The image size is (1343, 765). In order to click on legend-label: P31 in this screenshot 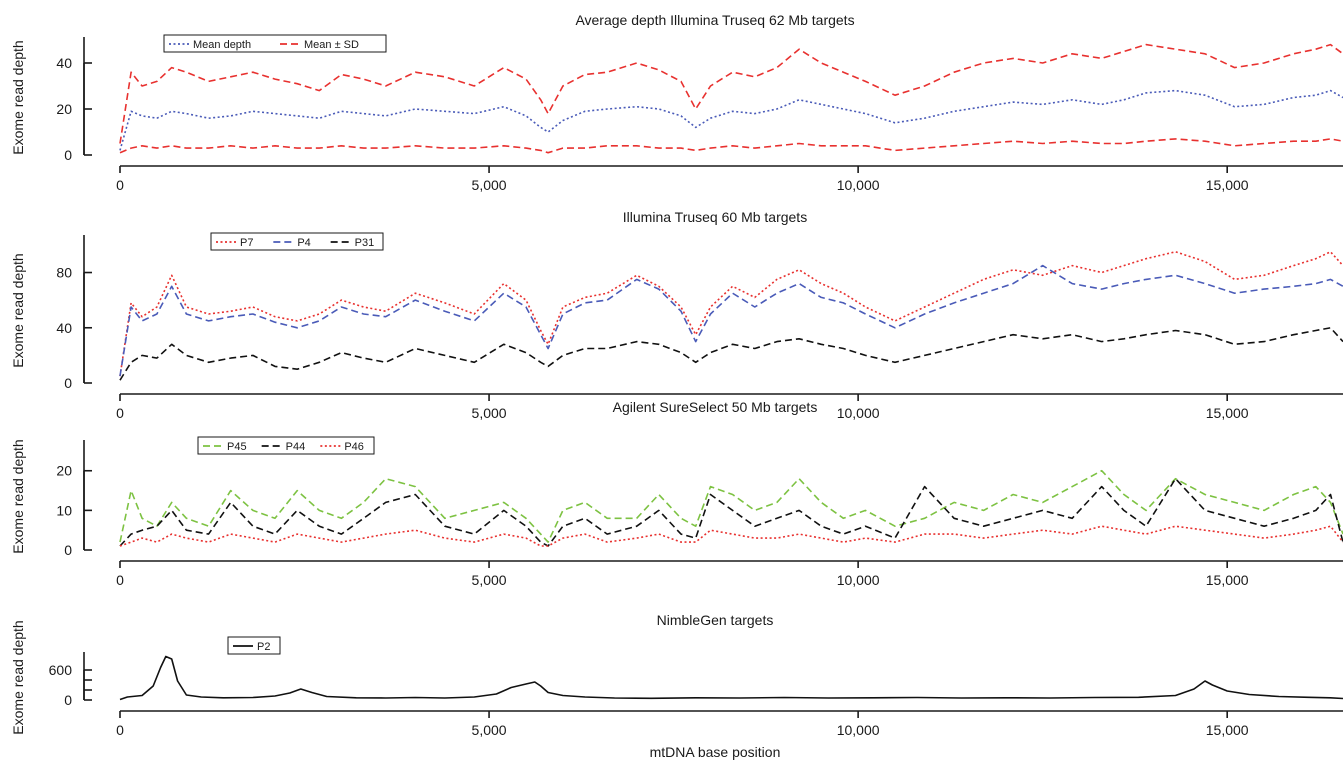, I will do `click(365, 243)`.